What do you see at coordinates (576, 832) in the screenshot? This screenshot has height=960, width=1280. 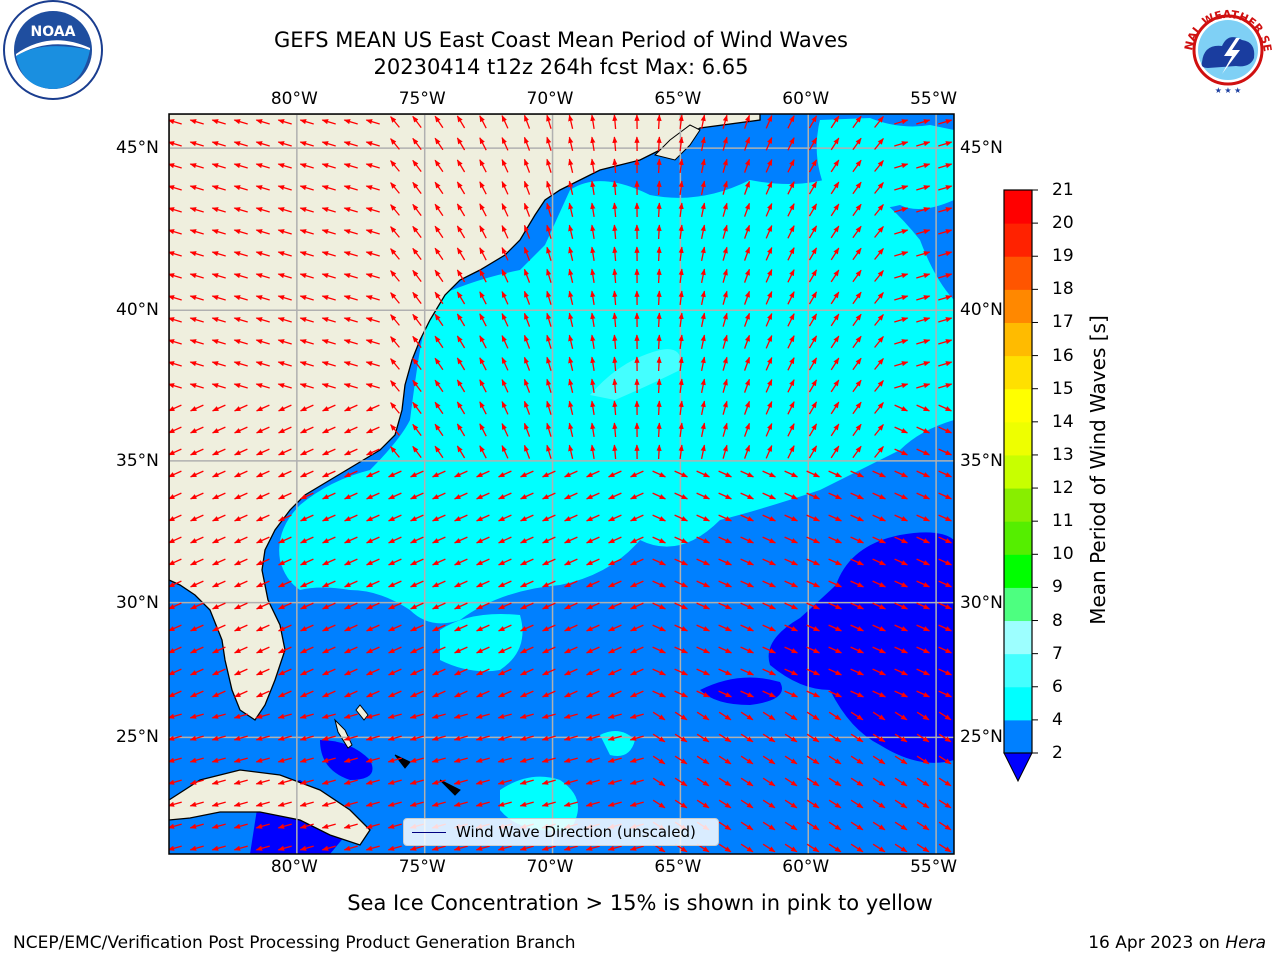 I see `legend-label: Wind Wave Direction (unscaled)` at bounding box center [576, 832].